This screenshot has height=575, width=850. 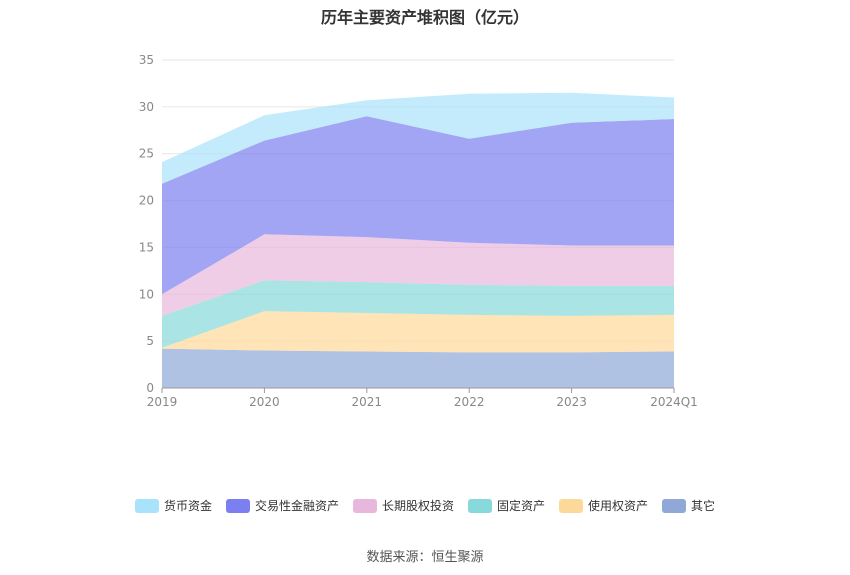 What do you see at coordinates (264, 402) in the screenshot?
I see `x-tick-label: 2020` at bounding box center [264, 402].